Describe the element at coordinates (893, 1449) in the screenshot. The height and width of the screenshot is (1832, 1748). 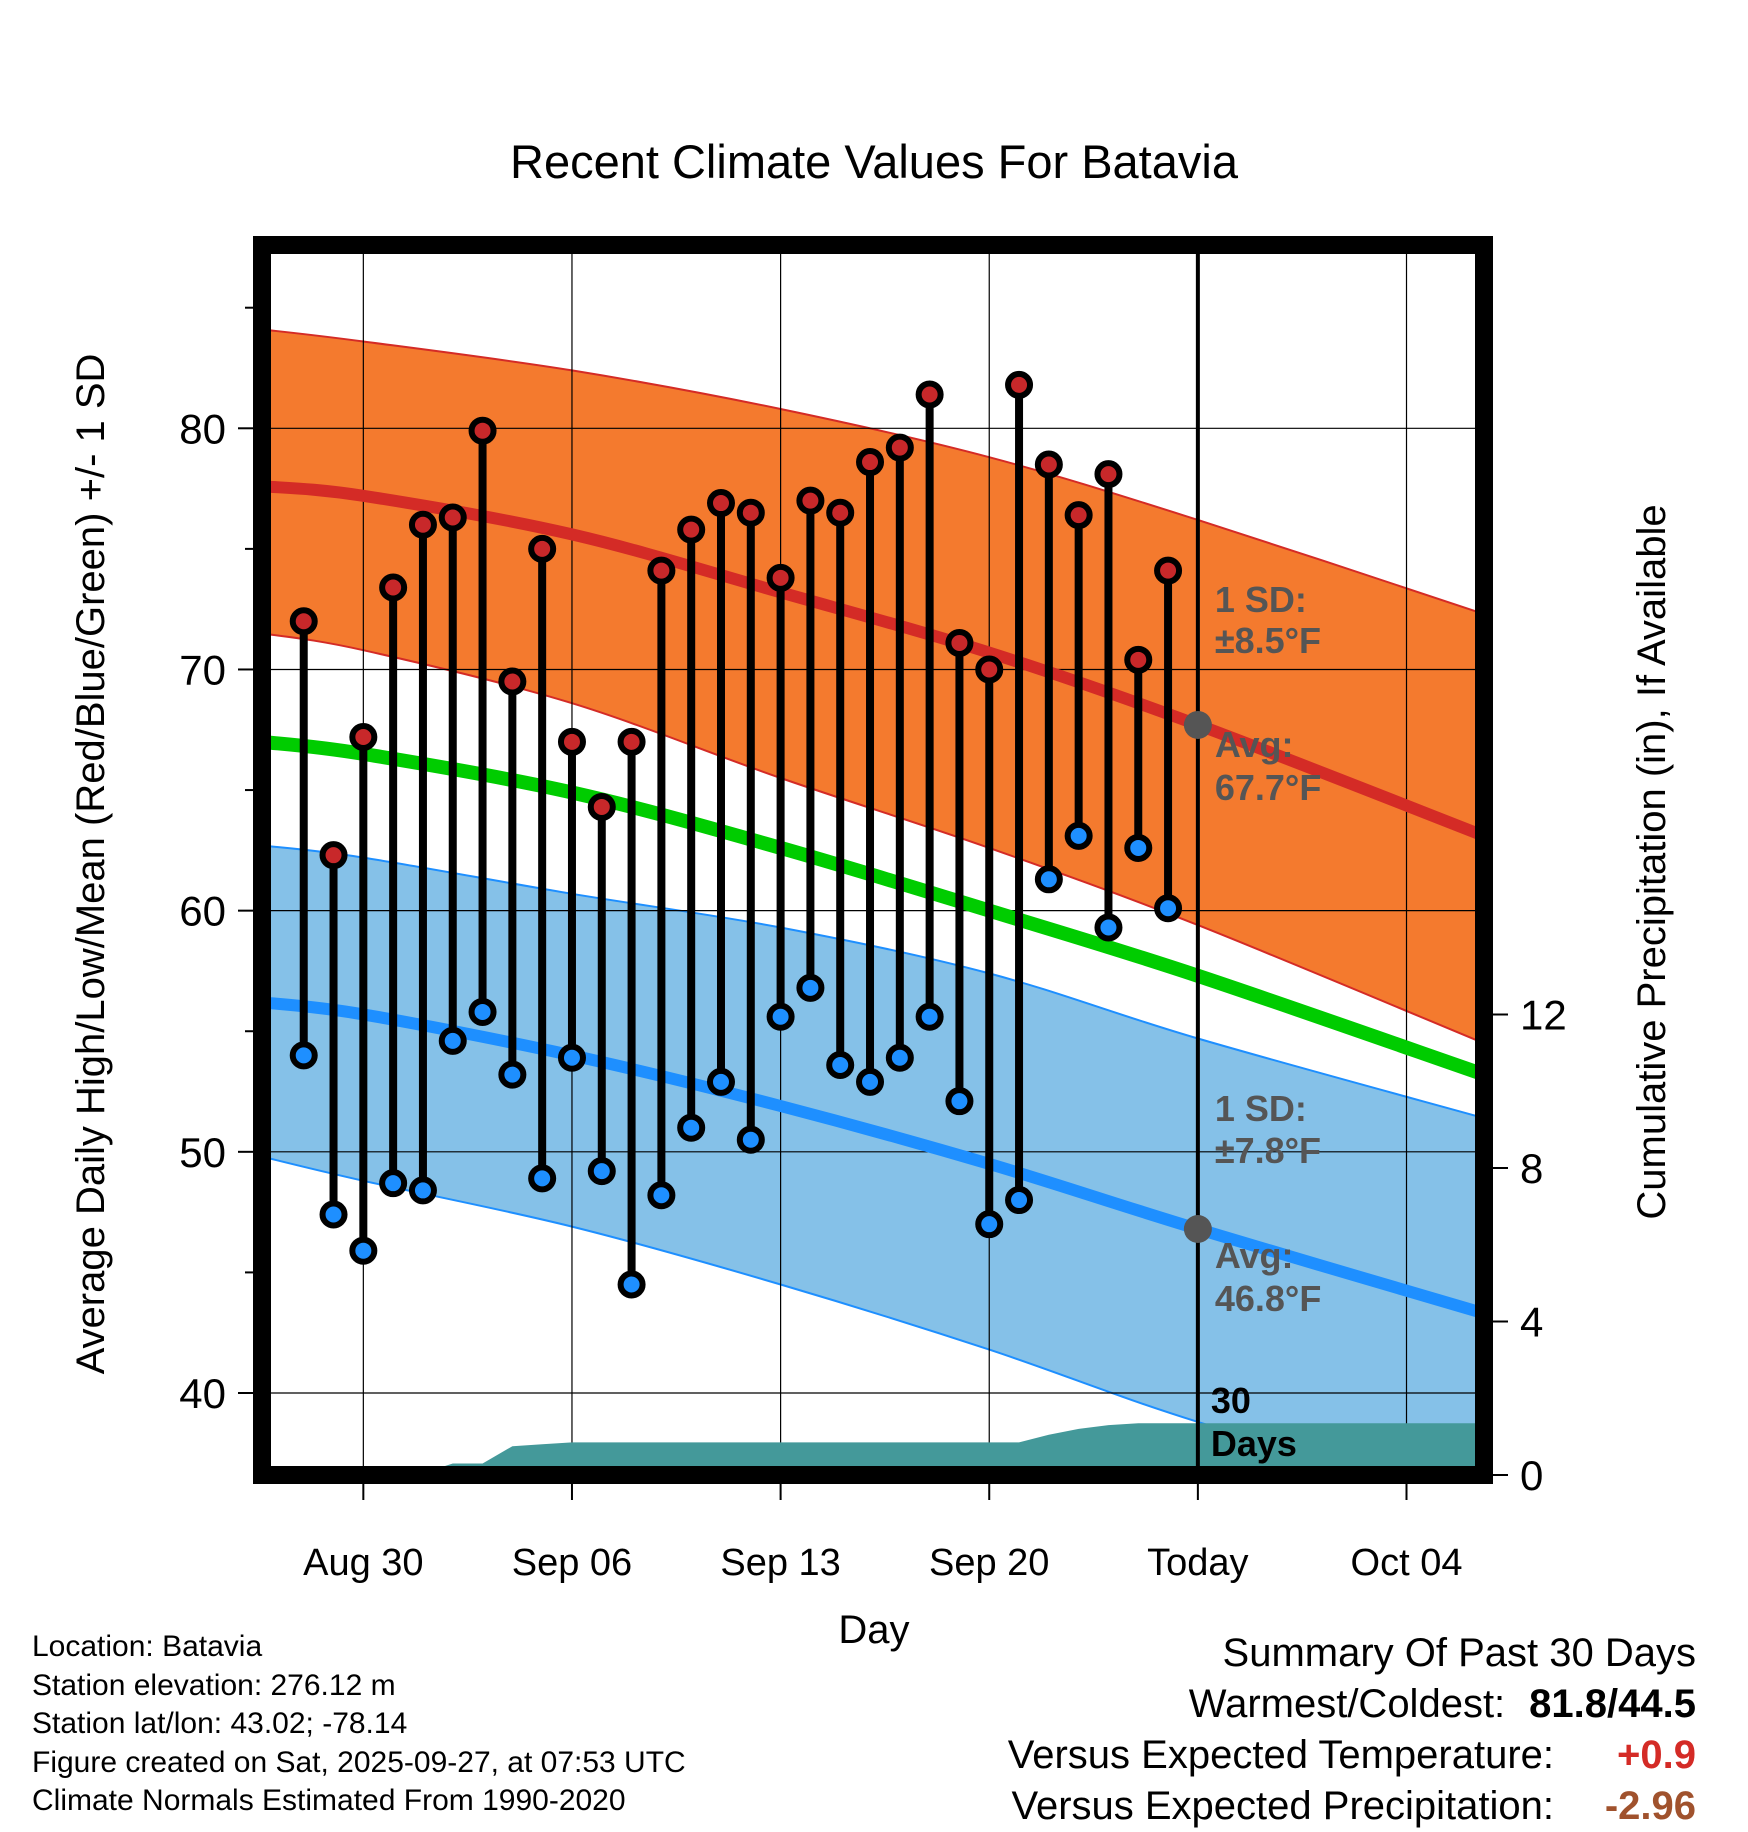
I see `precip-area` at that location.